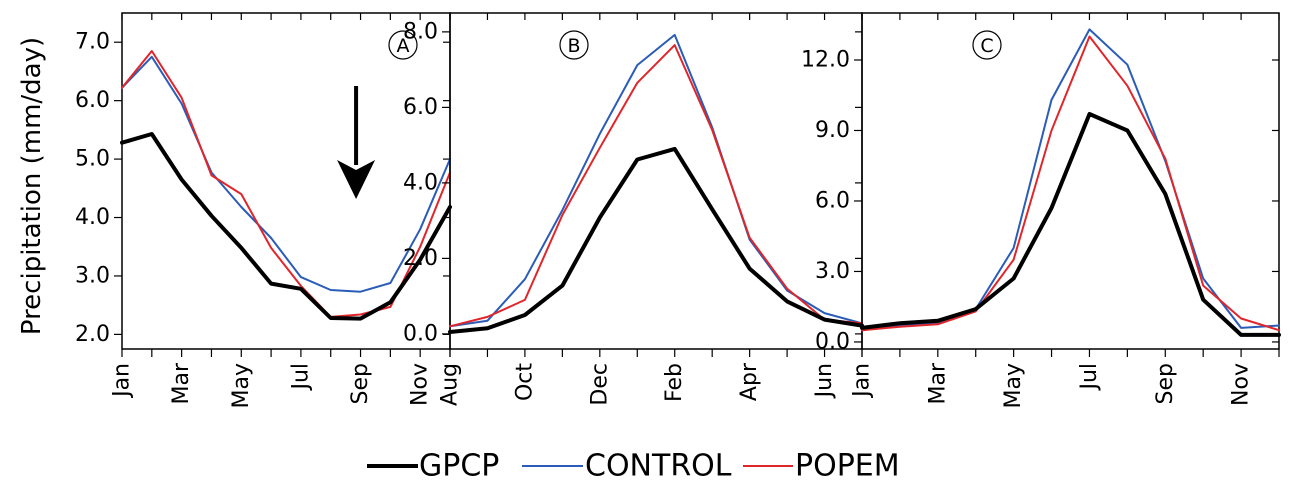  I want to click on panel-letter-text: B, so click(573, 46).